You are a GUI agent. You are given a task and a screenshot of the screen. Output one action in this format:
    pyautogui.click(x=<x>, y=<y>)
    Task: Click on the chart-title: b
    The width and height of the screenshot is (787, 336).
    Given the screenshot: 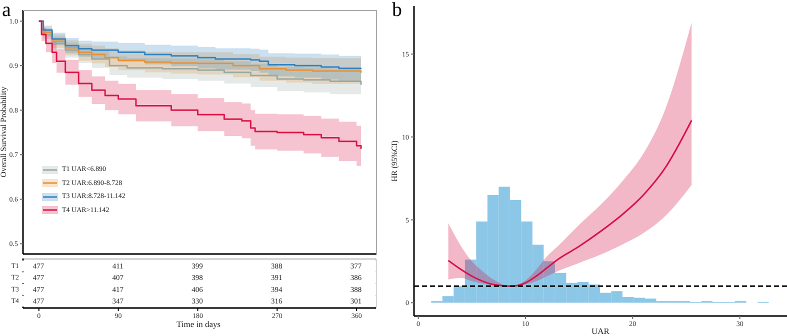 What is the action you would take?
    pyautogui.click(x=397, y=10)
    